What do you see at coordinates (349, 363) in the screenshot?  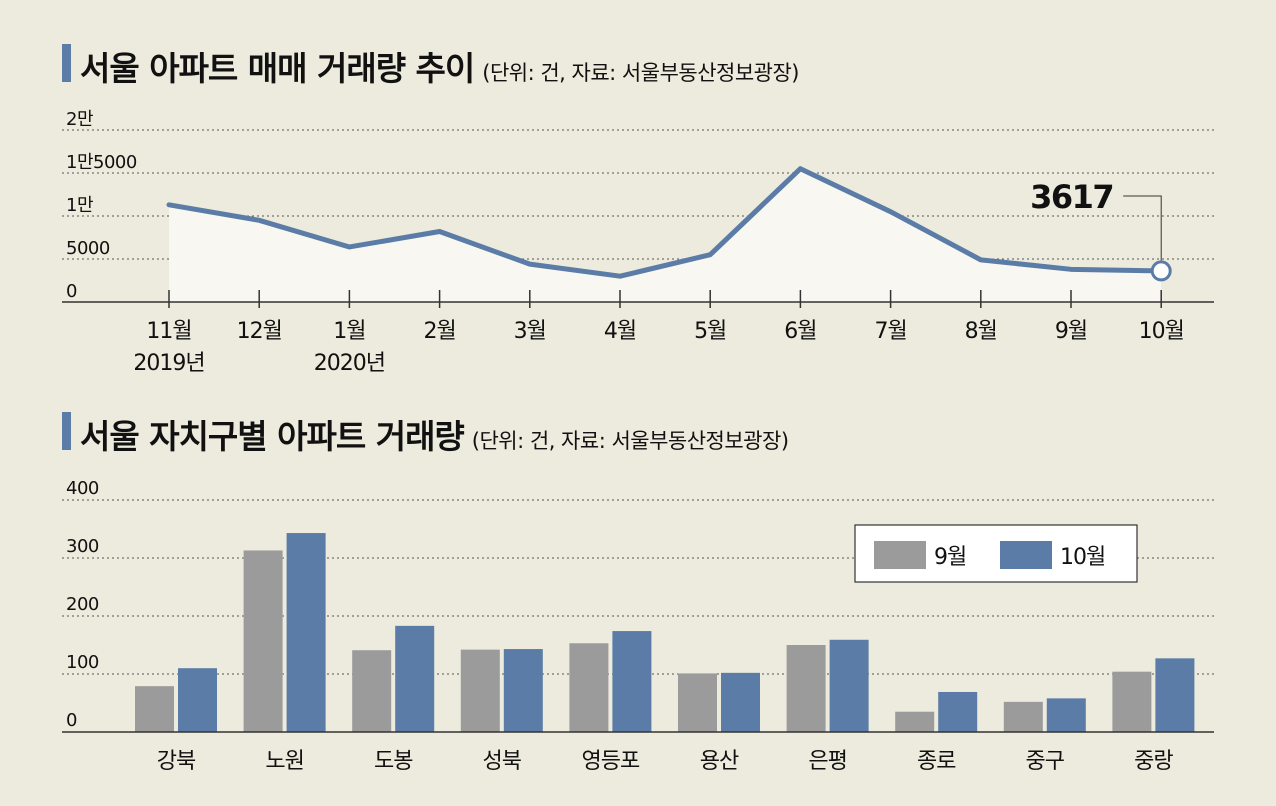 I see `line-xtick-sublabel: 2020년` at bounding box center [349, 363].